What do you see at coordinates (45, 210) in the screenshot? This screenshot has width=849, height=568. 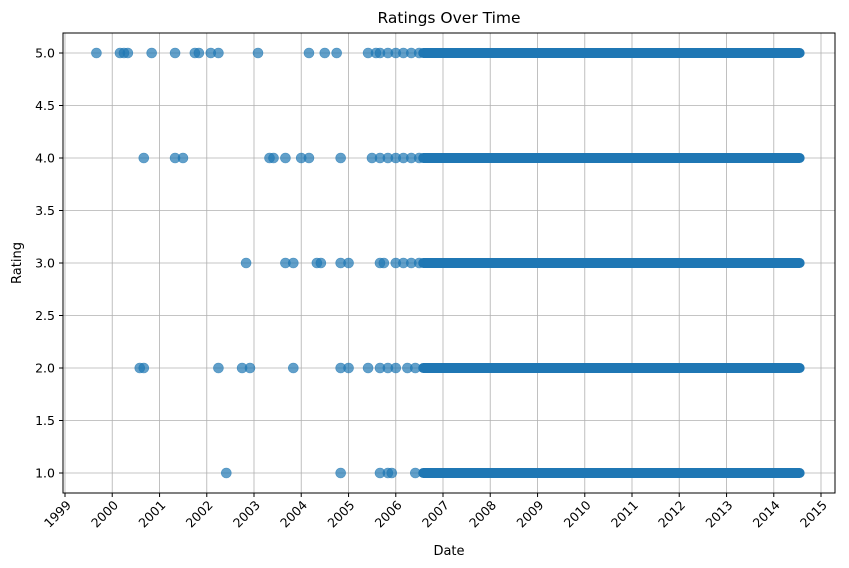 I see `y-tick-label: 3.5` at bounding box center [45, 210].